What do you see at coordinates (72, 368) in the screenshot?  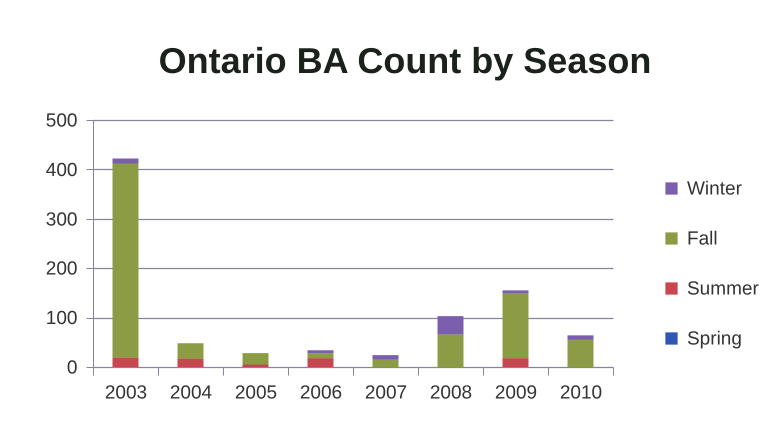 I see `y-tick-label: 0` at bounding box center [72, 368].